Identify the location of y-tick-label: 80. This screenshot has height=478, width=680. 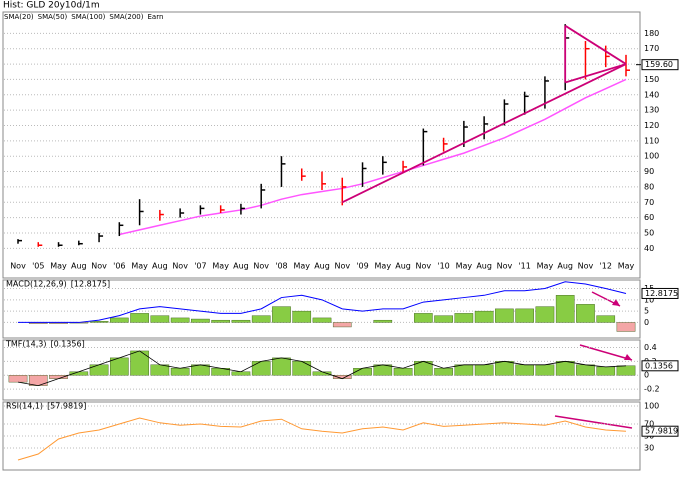
(649, 186).